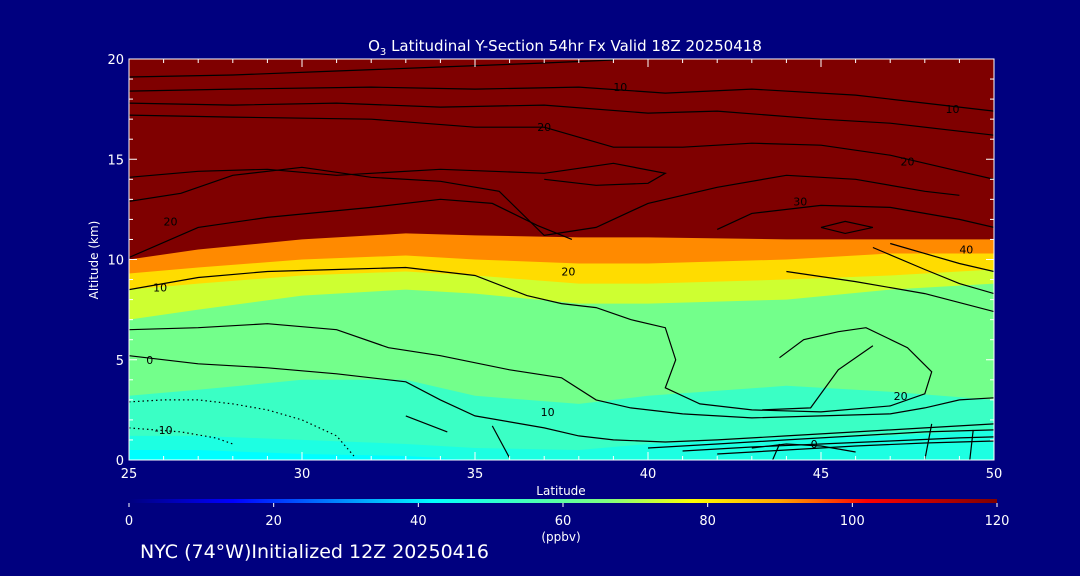 This screenshot has width=1080, height=576. Describe the element at coordinates (648, 474) in the screenshot. I see `x-tick-label: 40` at that location.